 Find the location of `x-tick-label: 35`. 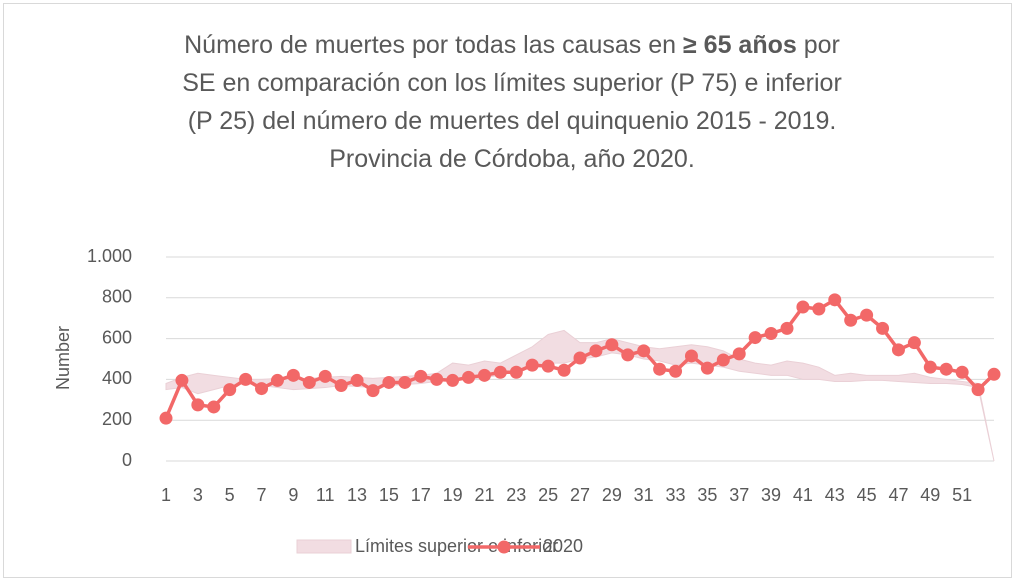

x-tick-label: 35 is located at coordinates (707, 495).